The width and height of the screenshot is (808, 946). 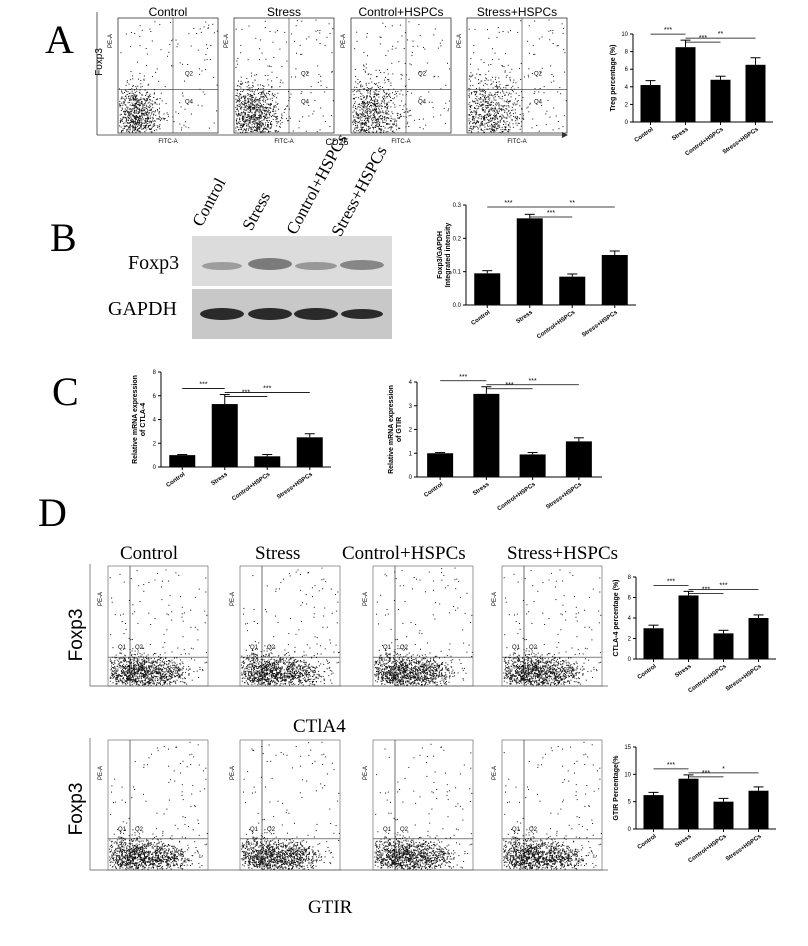 I want to click on x-axis-arrow, so click(x=565, y=135).